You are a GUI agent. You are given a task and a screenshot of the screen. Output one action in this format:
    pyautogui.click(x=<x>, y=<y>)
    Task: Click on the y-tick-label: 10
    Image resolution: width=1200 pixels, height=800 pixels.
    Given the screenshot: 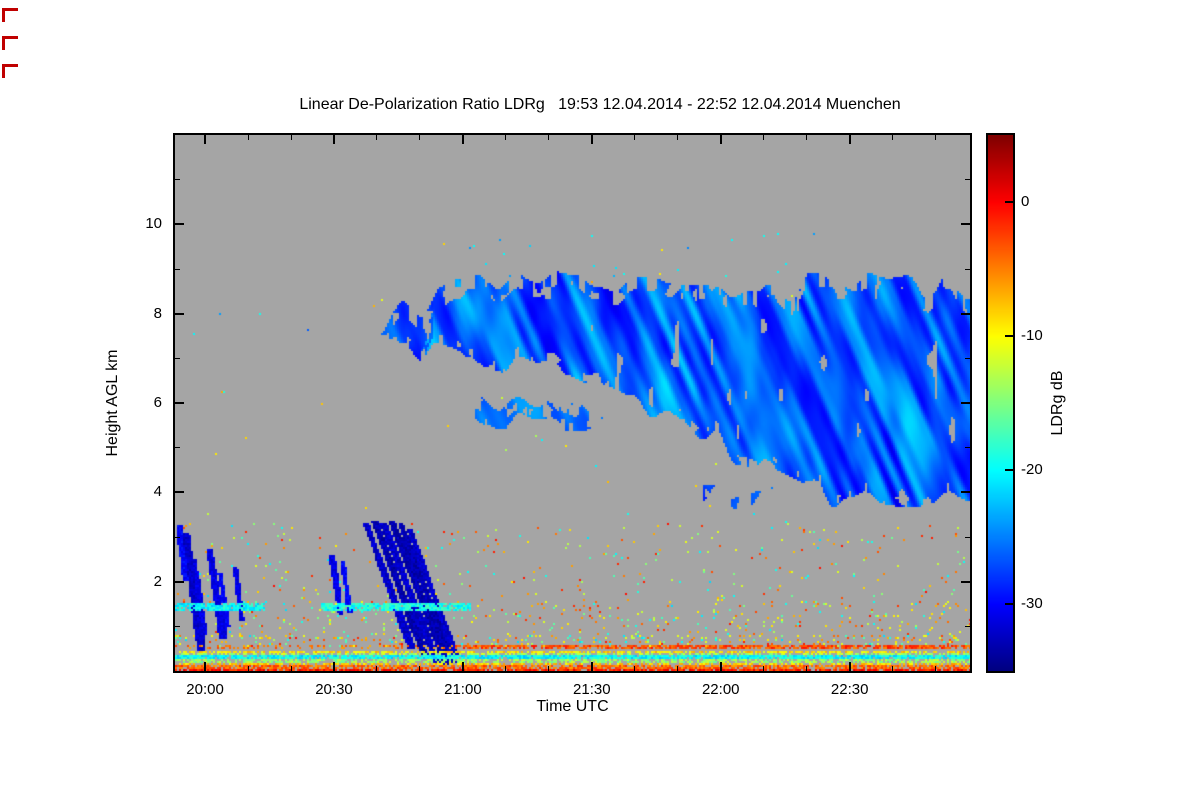 What is the action you would take?
    pyautogui.click(x=153, y=224)
    